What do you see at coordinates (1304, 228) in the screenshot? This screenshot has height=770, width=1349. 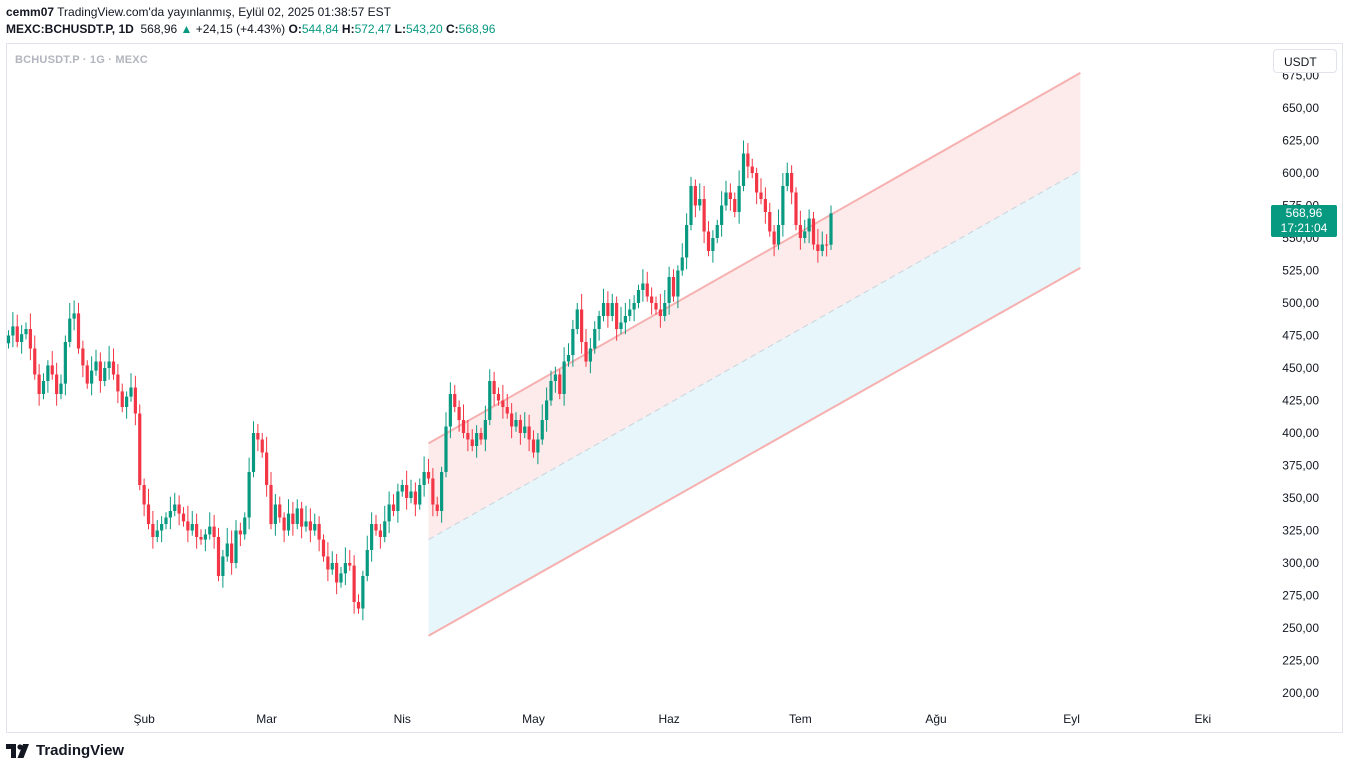 I see `price-tag-countdown: 17:21:04` at bounding box center [1304, 228].